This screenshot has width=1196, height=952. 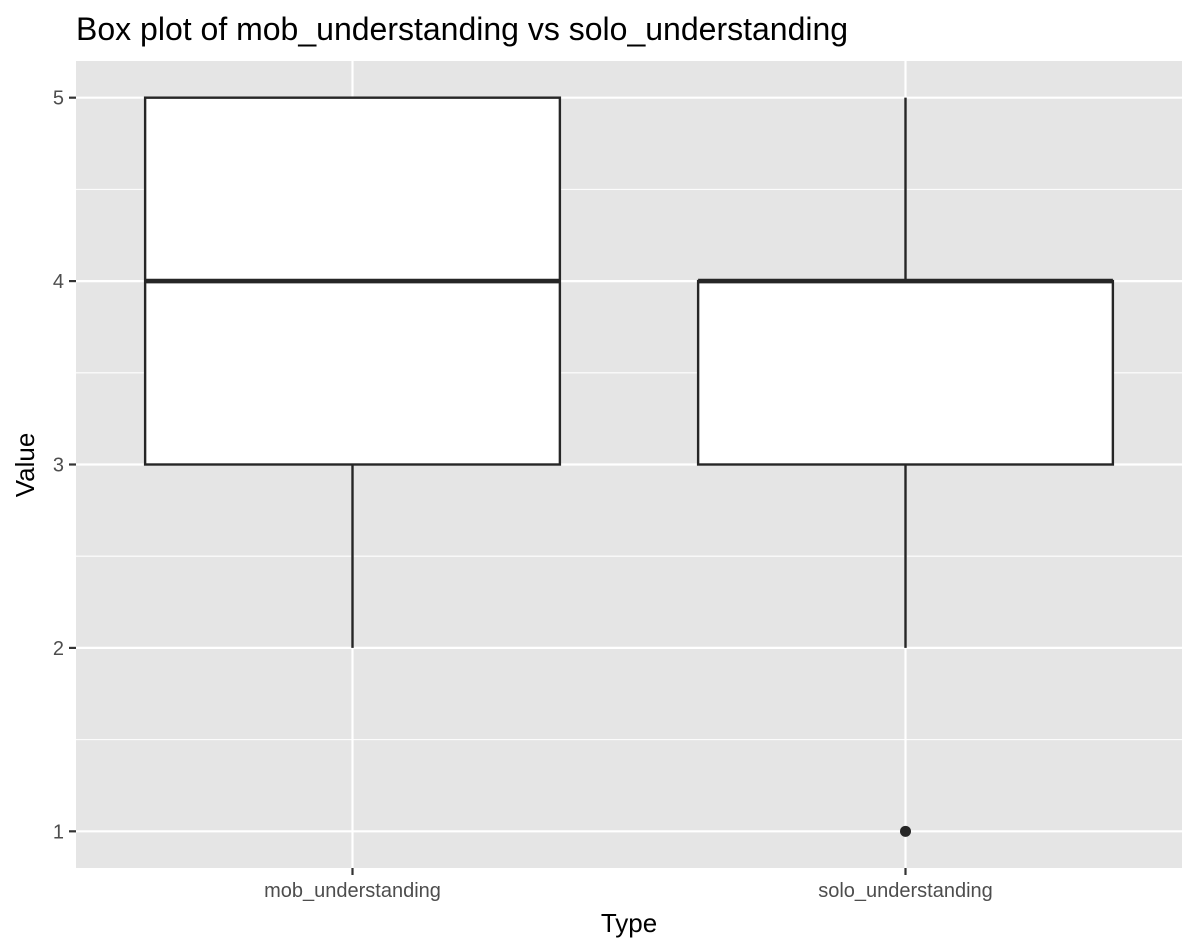 I want to click on x-axis-title: Type, so click(x=629, y=923).